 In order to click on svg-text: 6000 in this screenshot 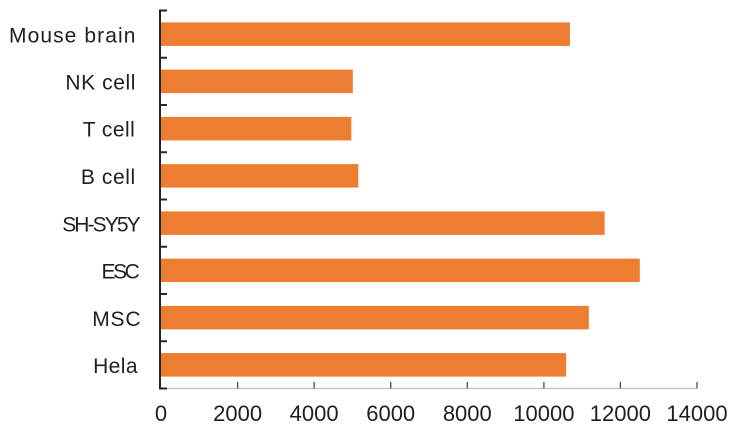, I will do `click(390, 413)`.